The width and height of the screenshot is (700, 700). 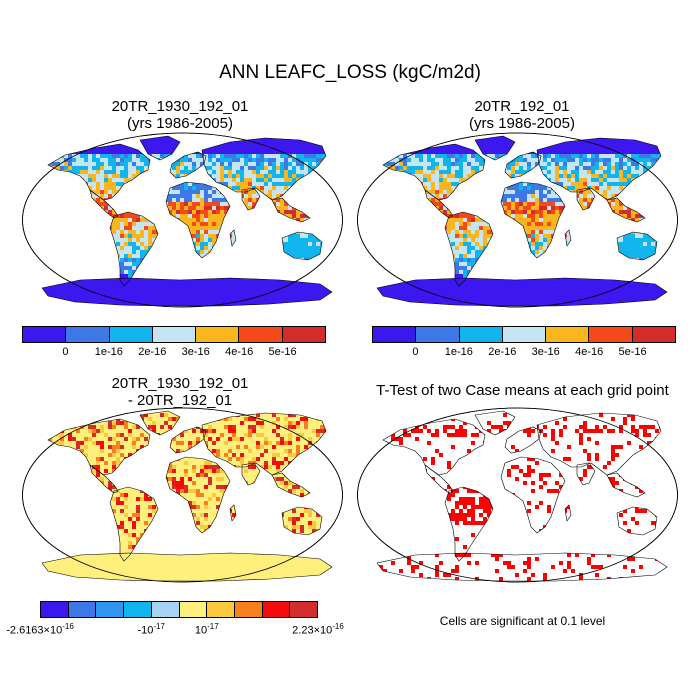 I want to click on map-case2, so click(x=517, y=220).